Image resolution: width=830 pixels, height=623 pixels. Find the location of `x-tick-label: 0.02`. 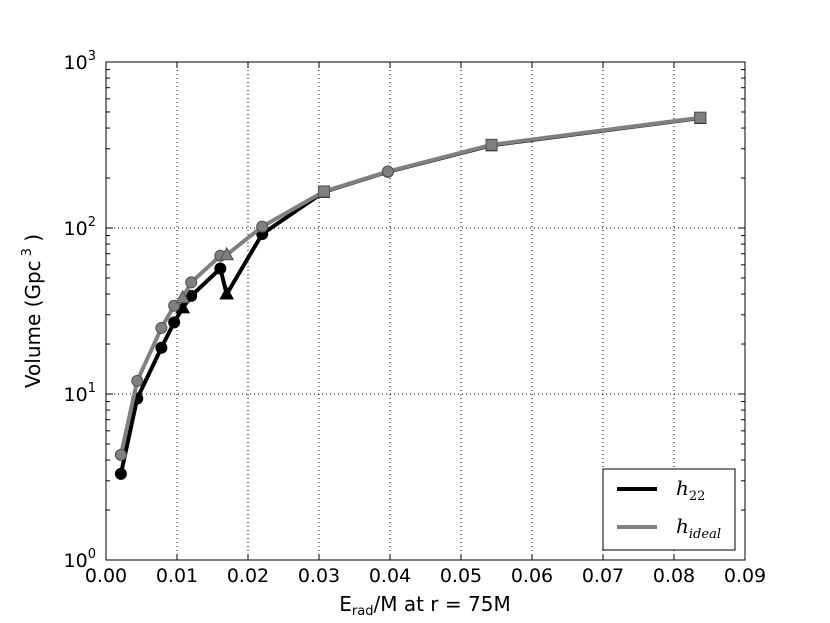

x-tick-label: 0.02 is located at coordinates (248, 576).